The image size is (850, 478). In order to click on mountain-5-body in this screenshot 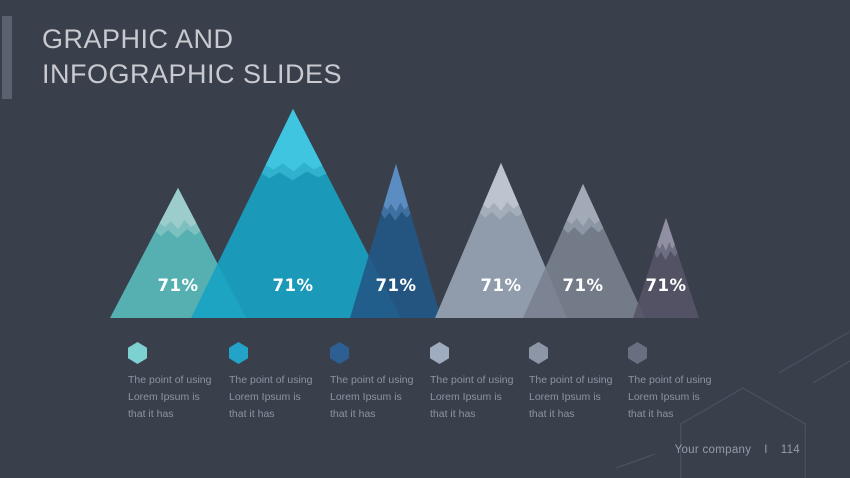, I will do `click(584, 251)`.